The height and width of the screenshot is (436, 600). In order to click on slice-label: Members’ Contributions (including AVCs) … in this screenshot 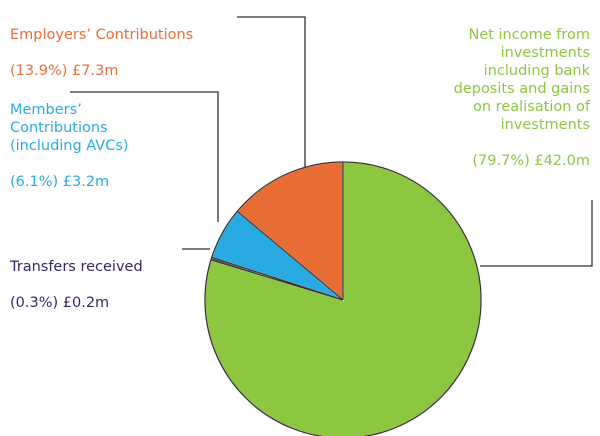, I will do `click(69, 146)`.